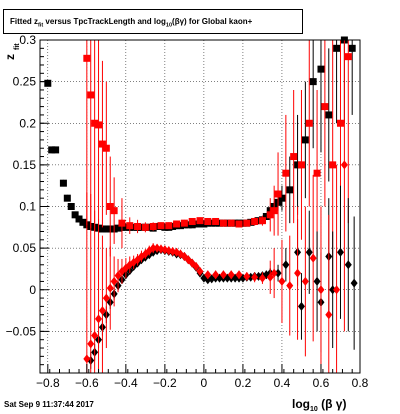 The width and height of the screenshot is (400, 414). I want to click on y-tick-label: 0.25, so click(25, 82).